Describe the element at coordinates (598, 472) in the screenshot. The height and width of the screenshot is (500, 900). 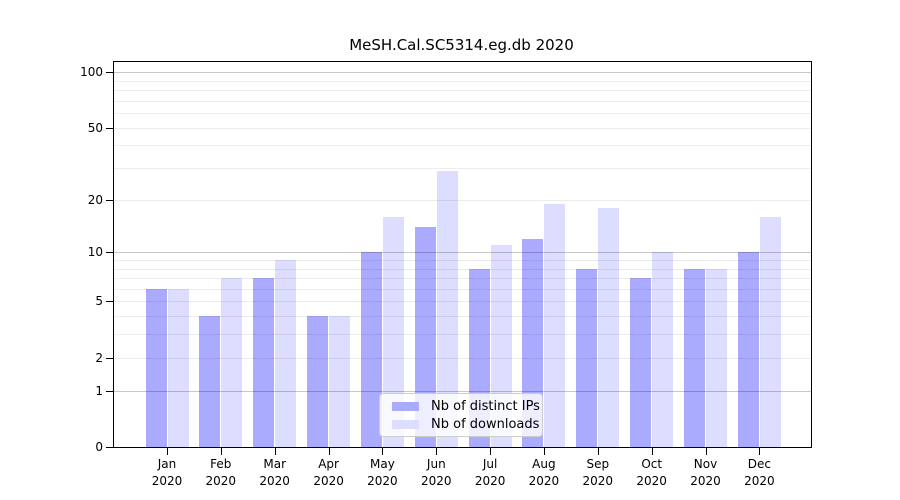
I see `x-tick-label-sep: Sep 2020` at that location.